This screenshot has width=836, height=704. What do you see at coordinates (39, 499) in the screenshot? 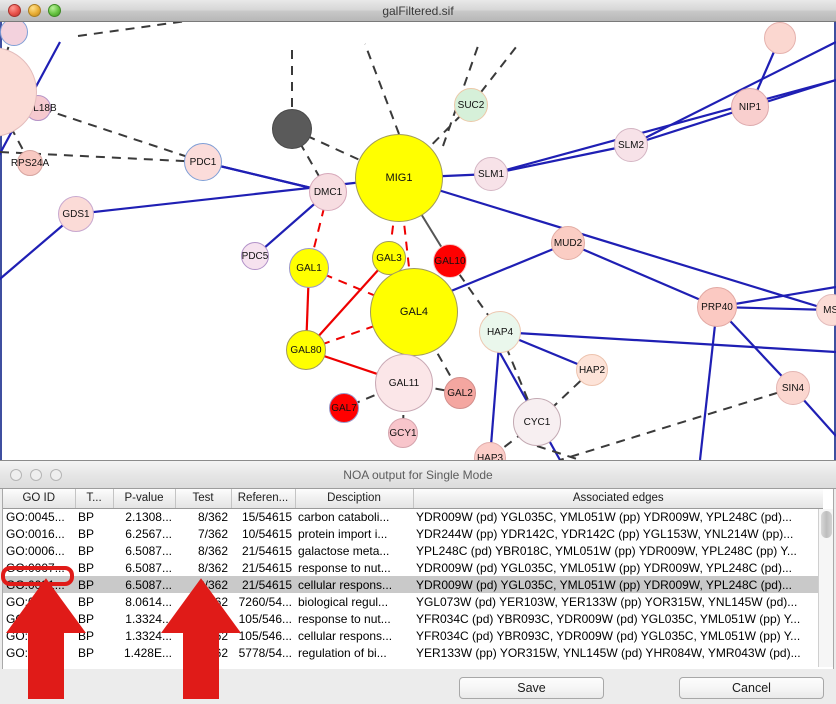
I see `column-header-go-id: GO ID` at bounding box center [39, 499].